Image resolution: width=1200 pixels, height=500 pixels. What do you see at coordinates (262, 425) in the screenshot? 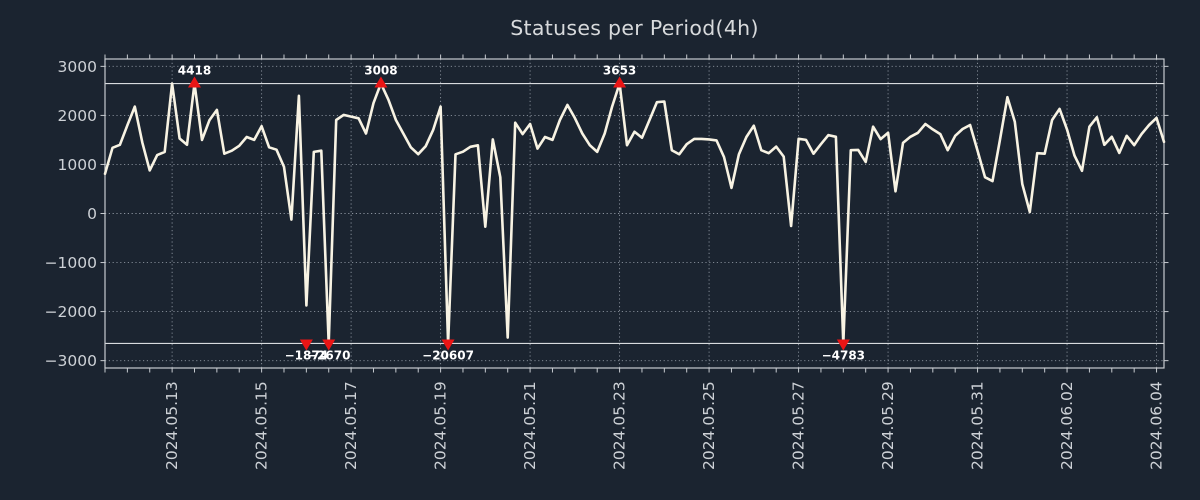
I see `x-tick-label: 2024.05.15` at bounding box center [262, 425].